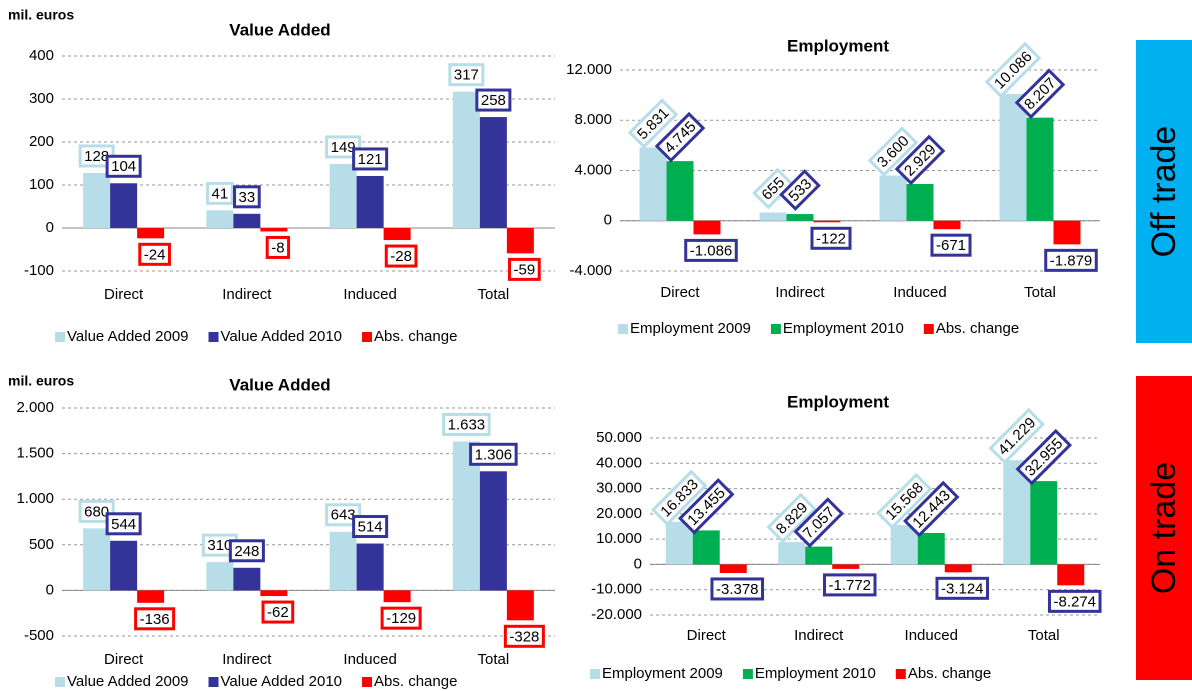 The height and width of the screenshot is (691, 1192). Describe the element at coordinates (589, 69) in the screenshot. I see `y-tick-label: 12.000` at that location.